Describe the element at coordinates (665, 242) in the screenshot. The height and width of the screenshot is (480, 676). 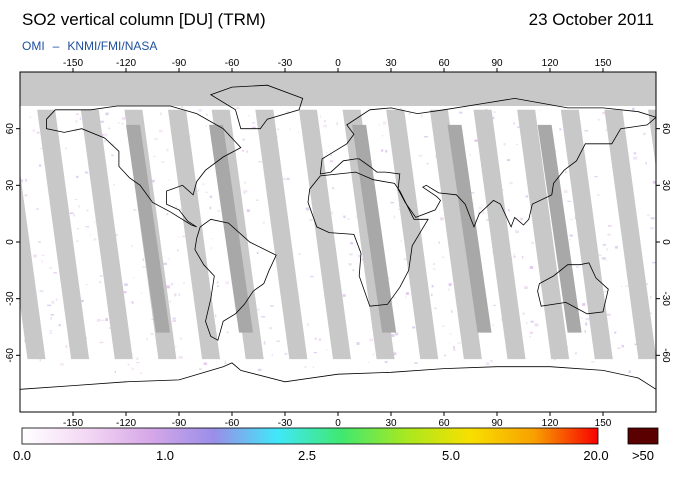
I see `lat-label-right: 0` at that location.